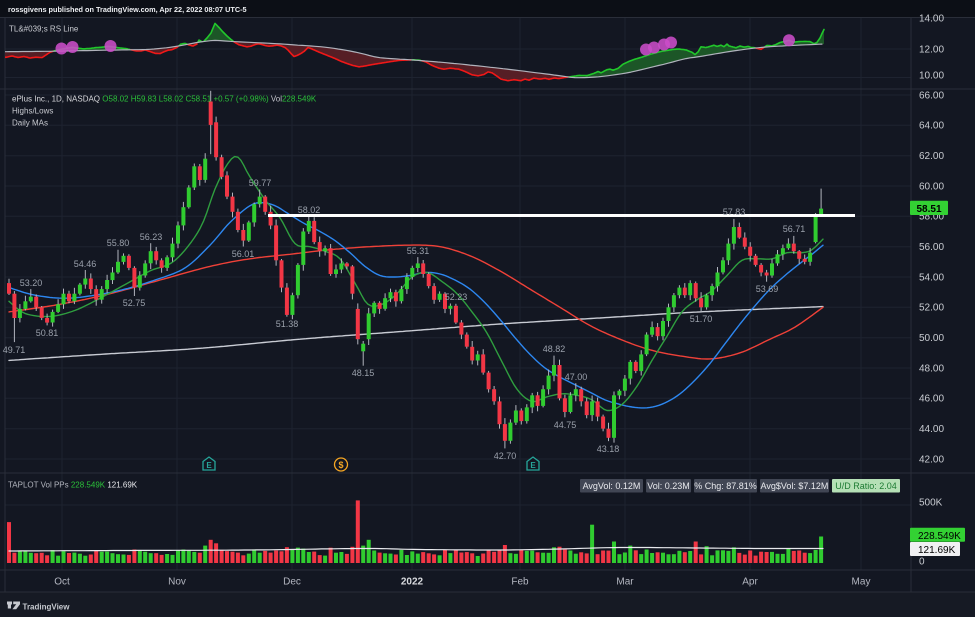  I want to click on svg-text: 52.75, so click(134, 303).